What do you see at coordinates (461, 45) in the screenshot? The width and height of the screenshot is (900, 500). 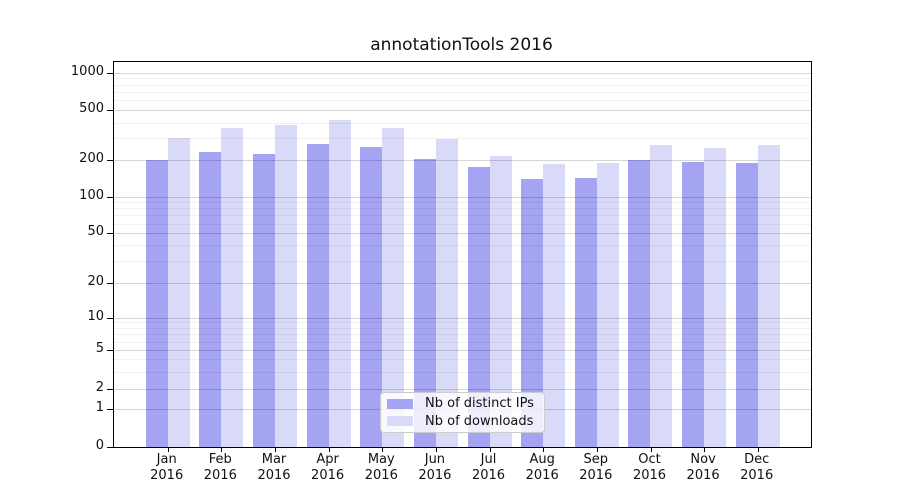 I see `chart-title: annotationTools 2016` at bounding box center [461, 45].